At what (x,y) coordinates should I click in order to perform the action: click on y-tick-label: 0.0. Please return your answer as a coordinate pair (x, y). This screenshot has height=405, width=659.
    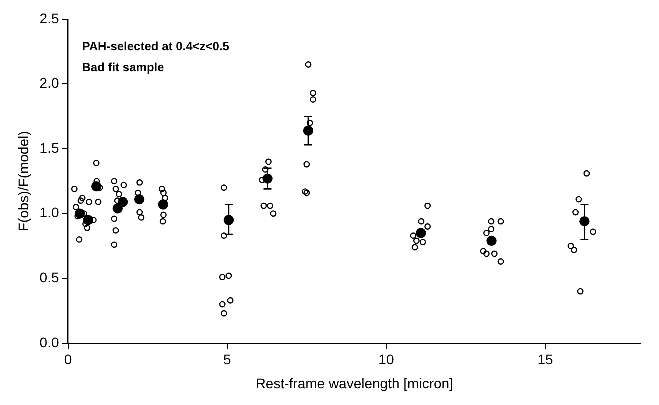
    Looking at the image, I should click on (50, 342).